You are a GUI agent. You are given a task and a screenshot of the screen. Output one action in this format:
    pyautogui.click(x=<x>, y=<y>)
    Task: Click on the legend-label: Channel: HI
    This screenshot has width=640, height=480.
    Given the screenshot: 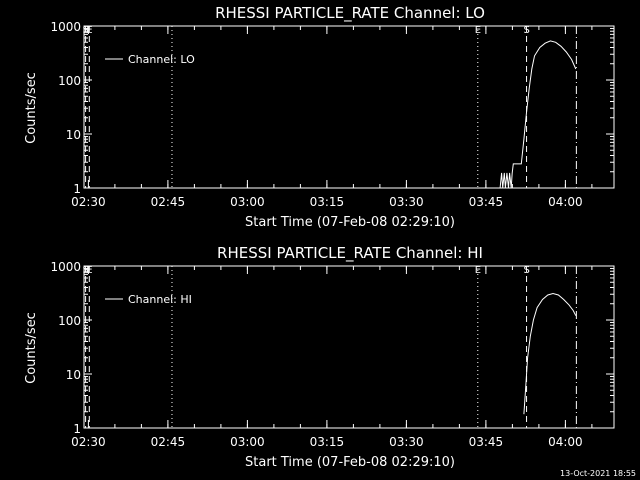 What is the action you would take?
    pyautogui.click(x=160, y=299)
    